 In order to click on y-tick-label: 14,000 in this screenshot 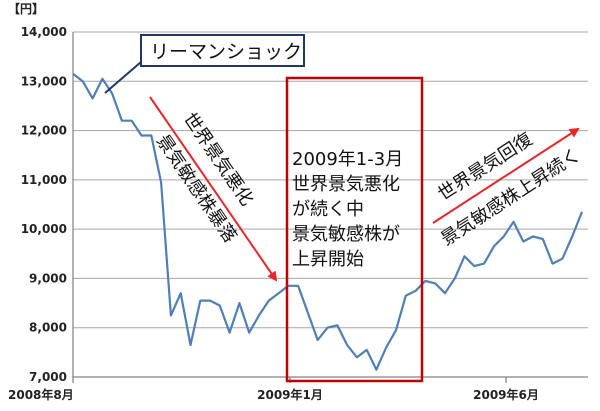, I will do `click(44, 32)`.